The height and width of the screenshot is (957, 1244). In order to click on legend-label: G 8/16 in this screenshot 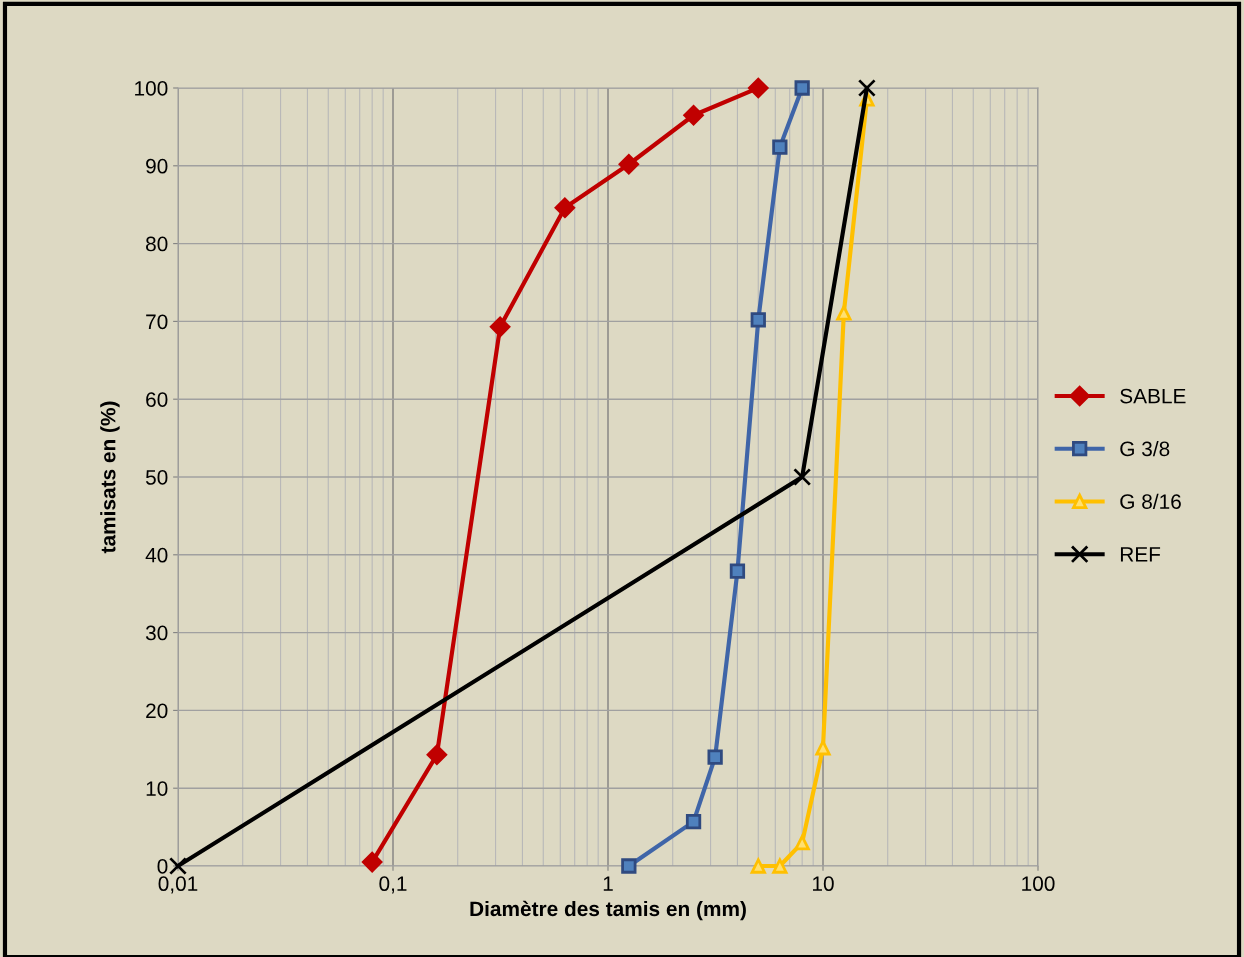, I will do `click(1150, 501)`.